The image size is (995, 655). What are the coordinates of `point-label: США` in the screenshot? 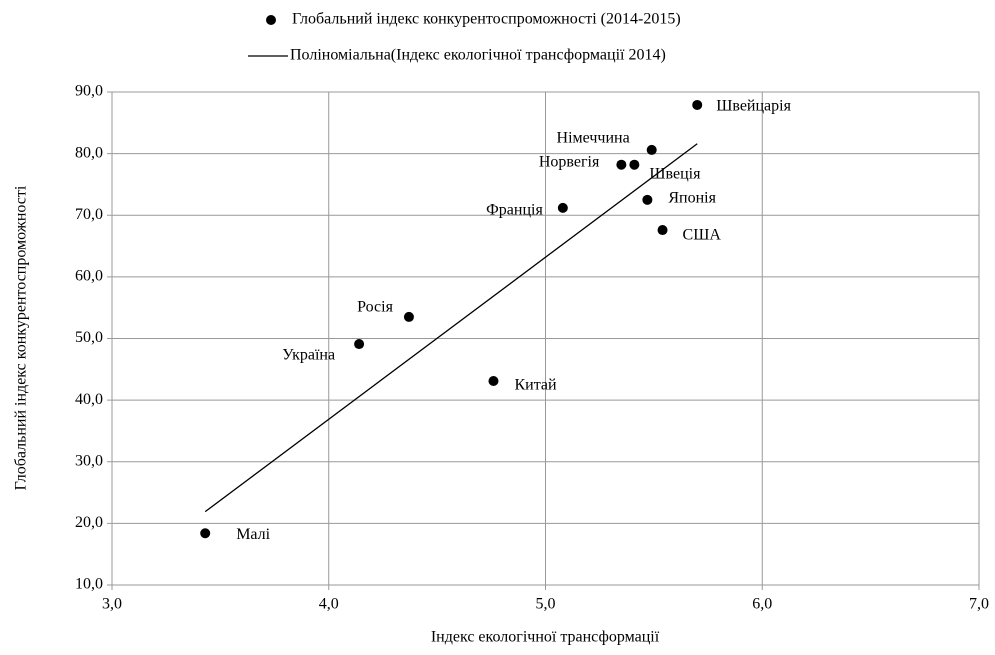 It's located at (702, 235).